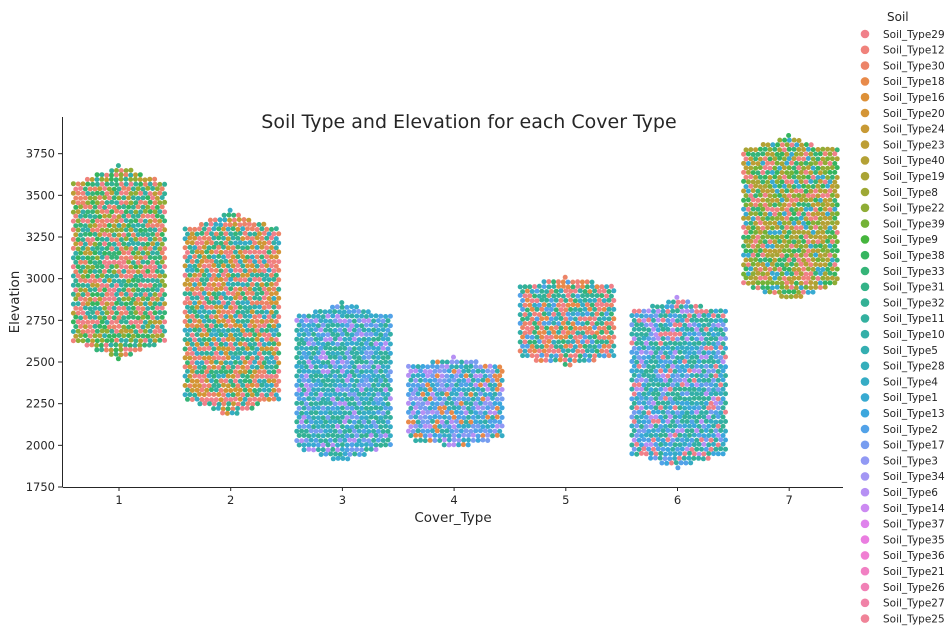 This screenshot has width=951, height=639. Describe the element at coordinates (910, 398) in the screenshot. I see `legend-label: Soil_Type1` at that location.